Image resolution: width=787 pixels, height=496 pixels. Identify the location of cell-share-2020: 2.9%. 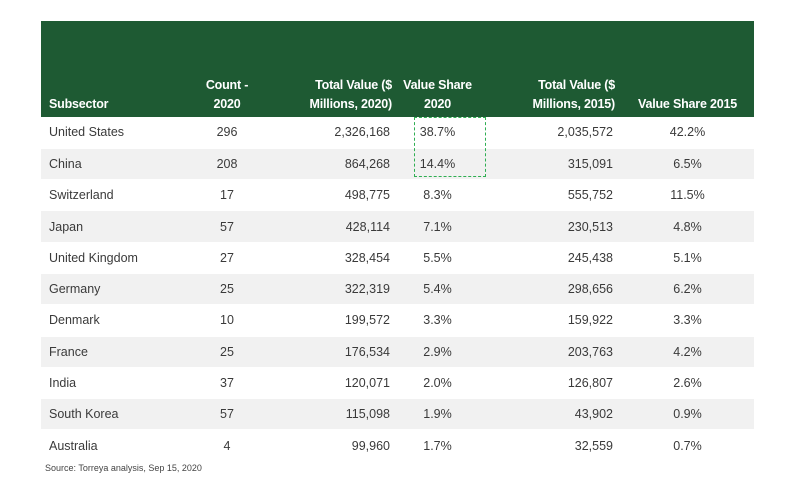
(437, 352).